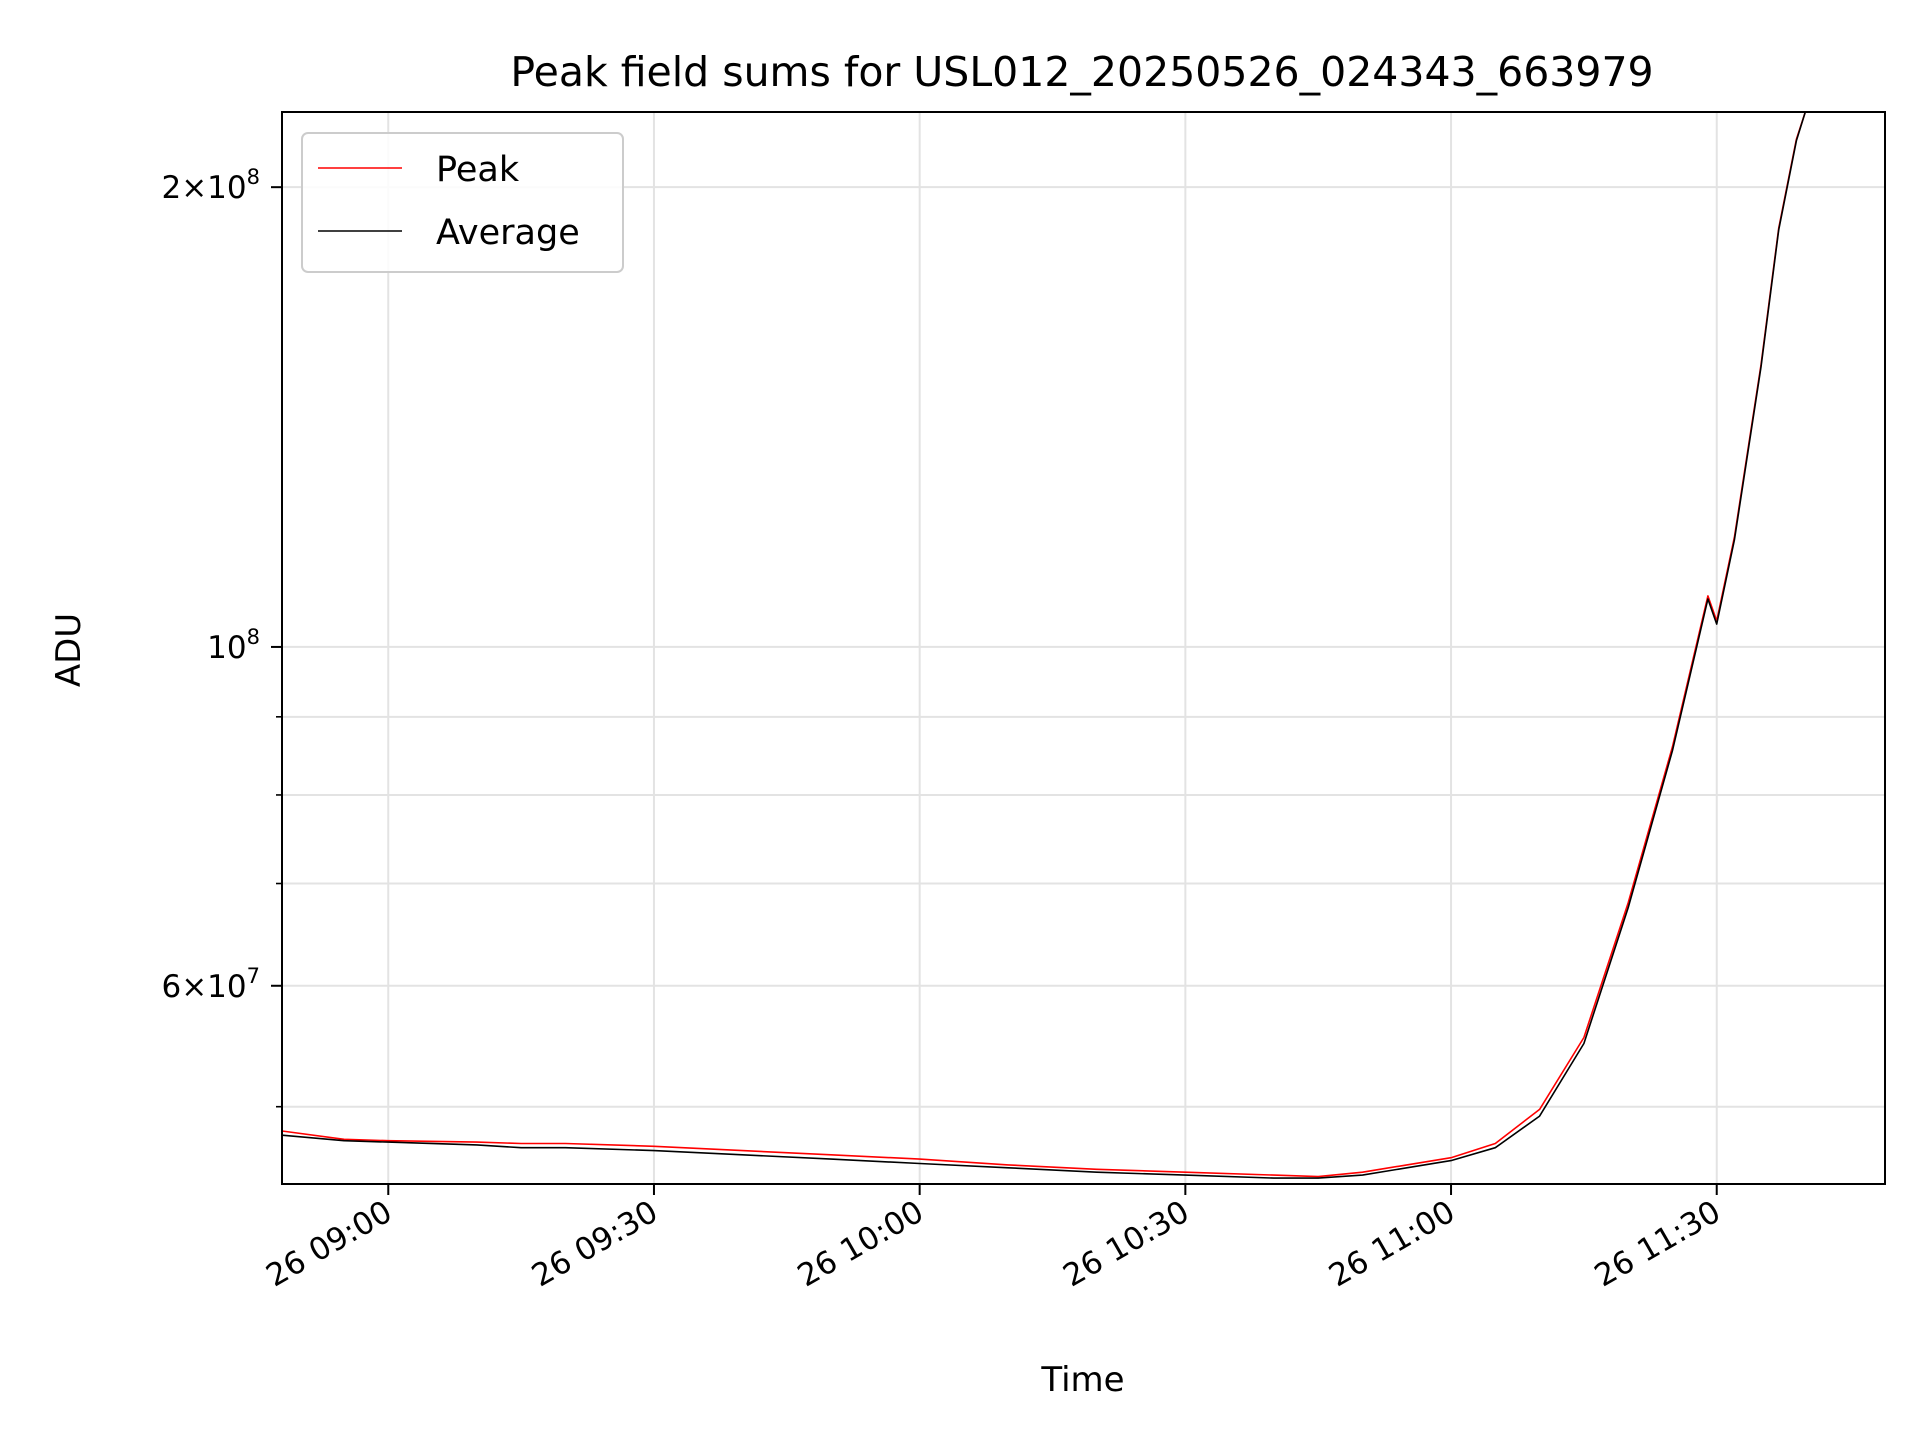 Image resolution: width=1920 pixels, height=1440 pixels. Describe the element at coordinates (1082, 1380) in the screenshot. I see `x-axis-label: Time` at that location.